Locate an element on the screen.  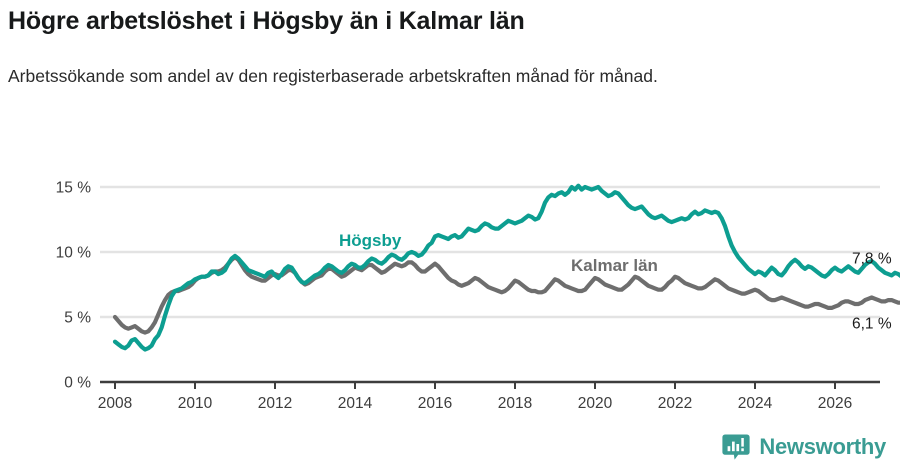
chart-series-labels: Högsby Kalmar län is located at coordinates (498, 253).